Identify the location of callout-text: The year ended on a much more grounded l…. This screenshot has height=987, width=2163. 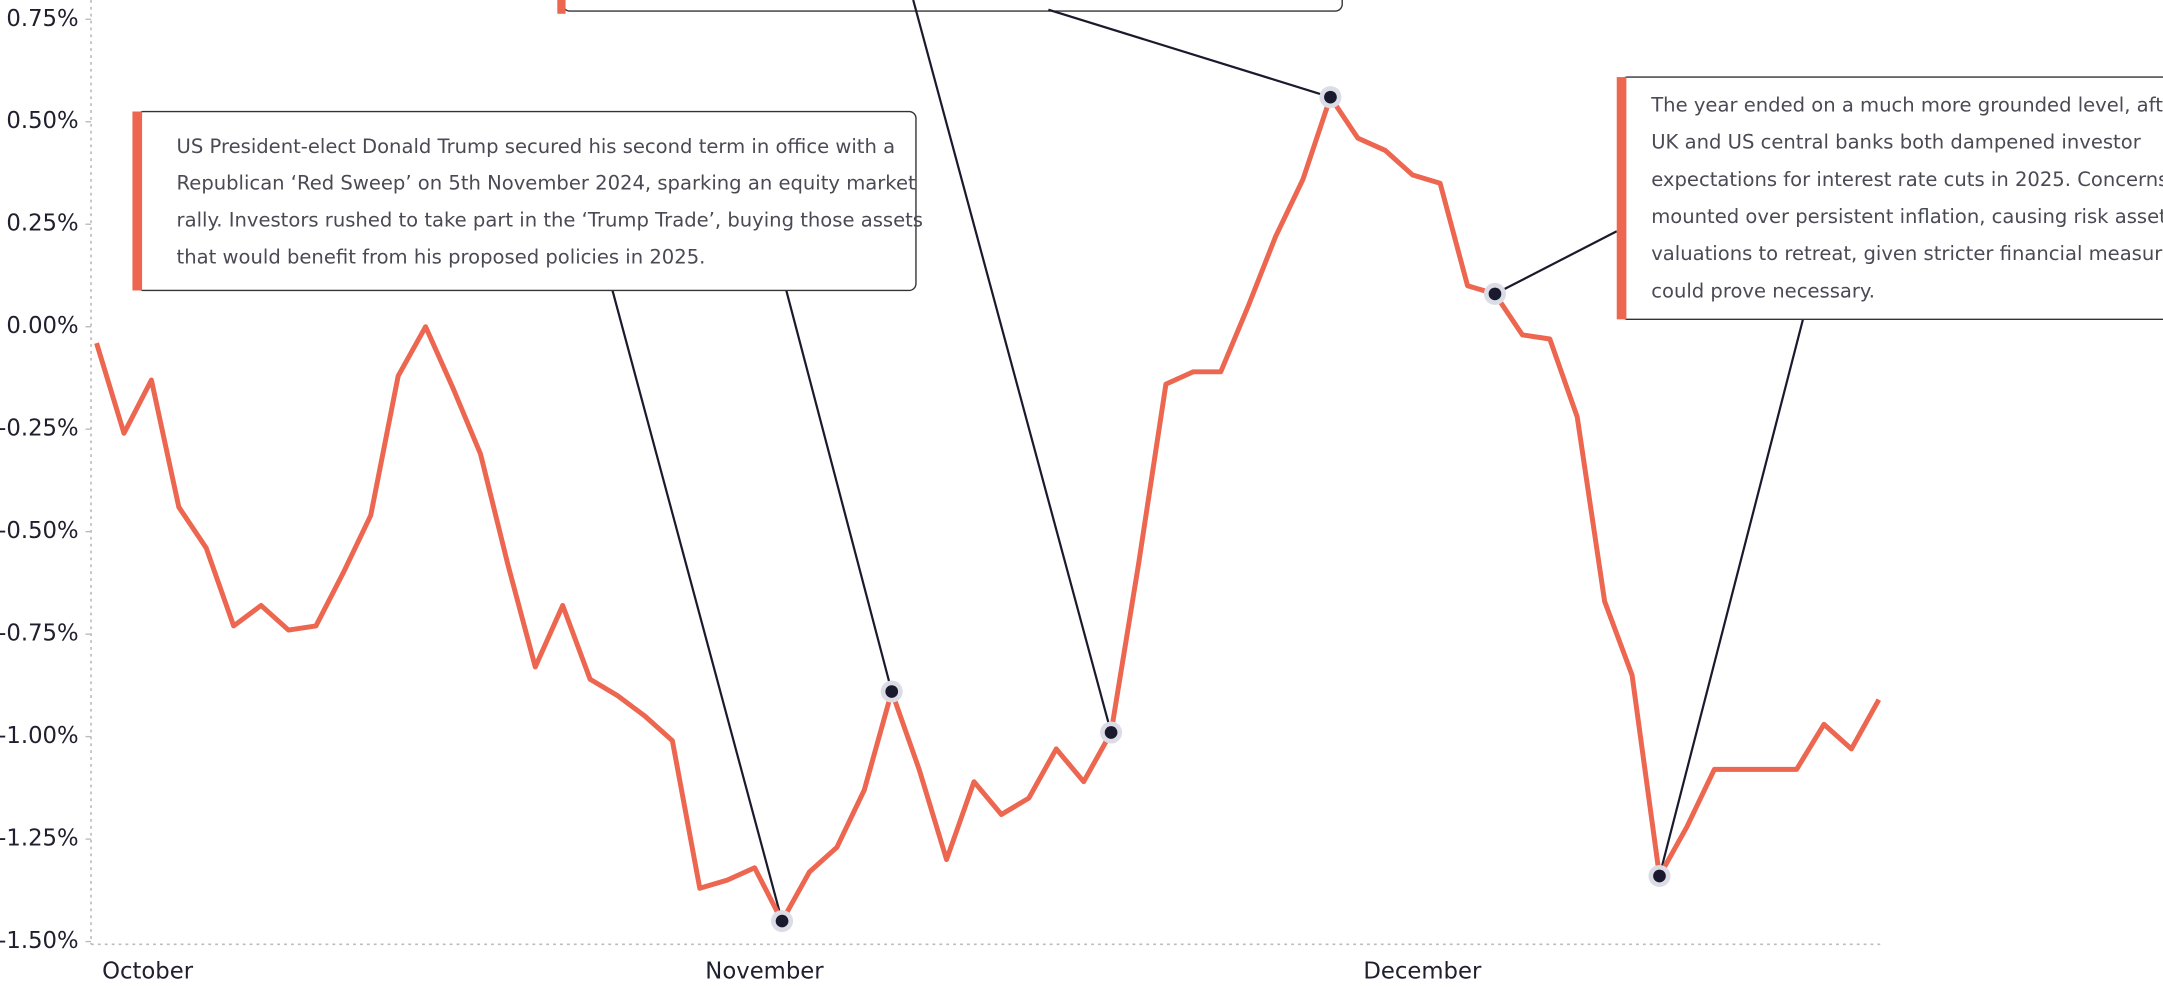
(1906, 105).